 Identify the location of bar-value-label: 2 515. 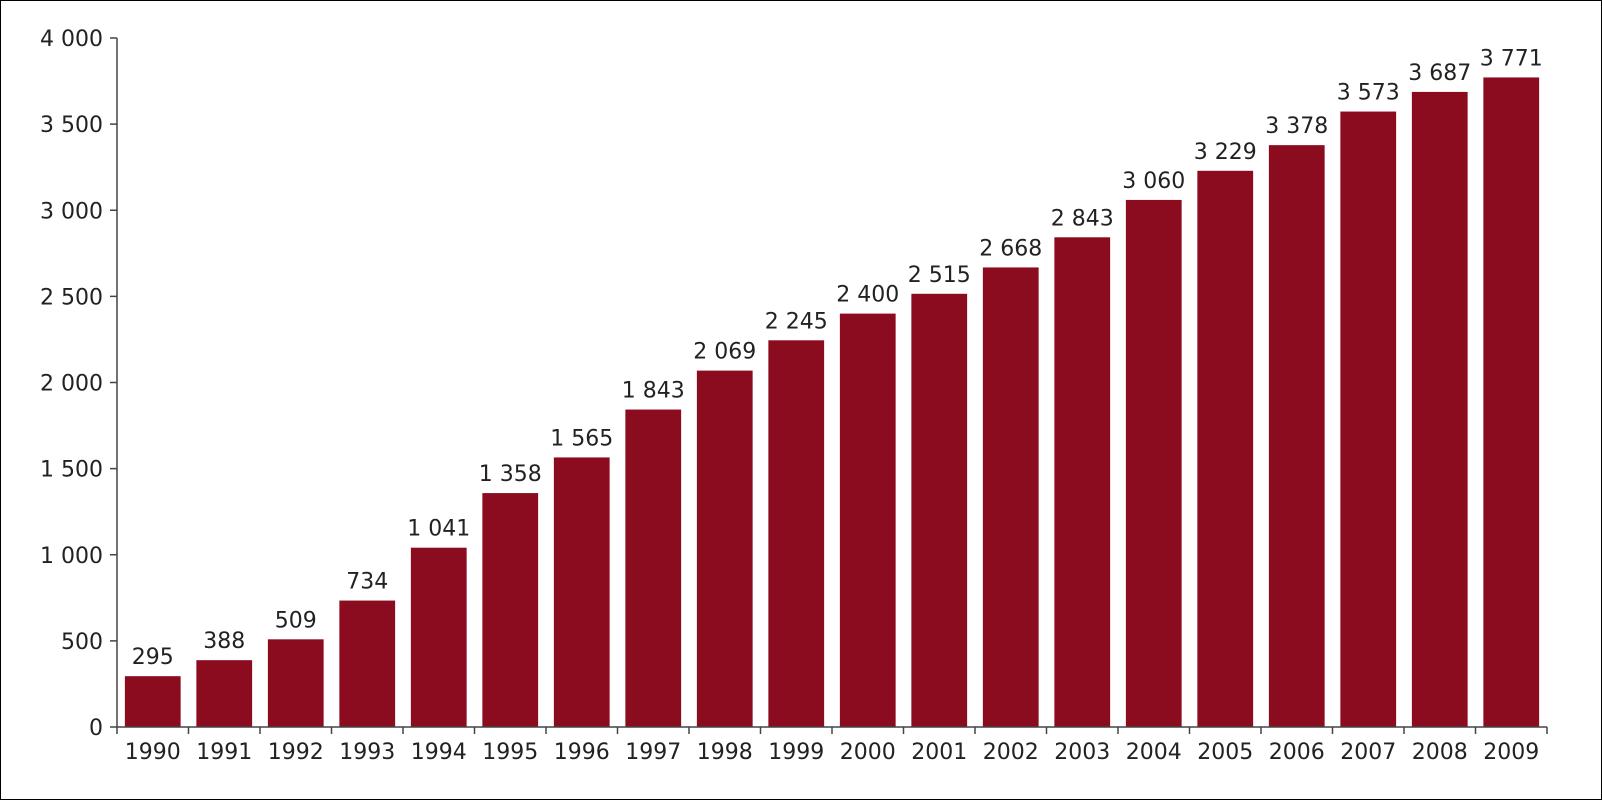
(939, 275).